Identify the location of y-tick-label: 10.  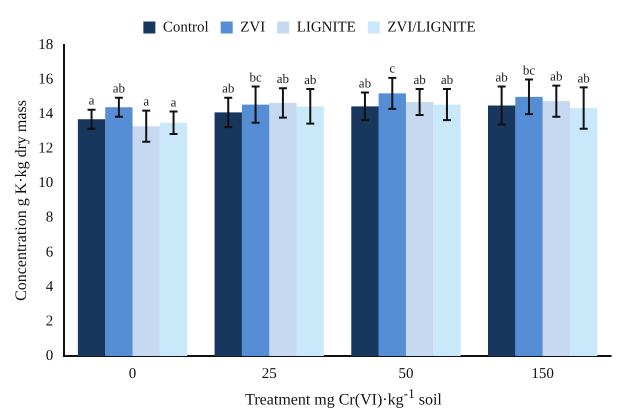
(46, 183).